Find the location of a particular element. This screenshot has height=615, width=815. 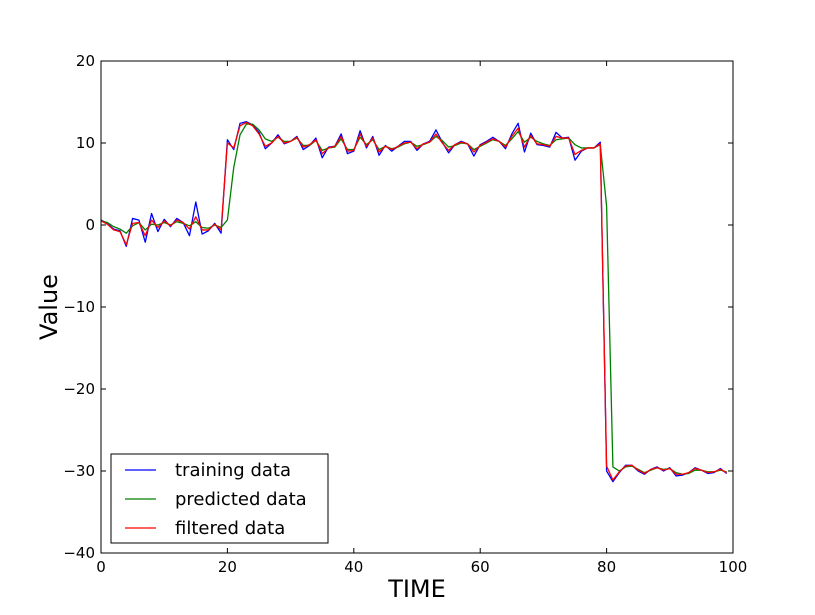

legend-label-1: training data is located at coordinates (233, 470).